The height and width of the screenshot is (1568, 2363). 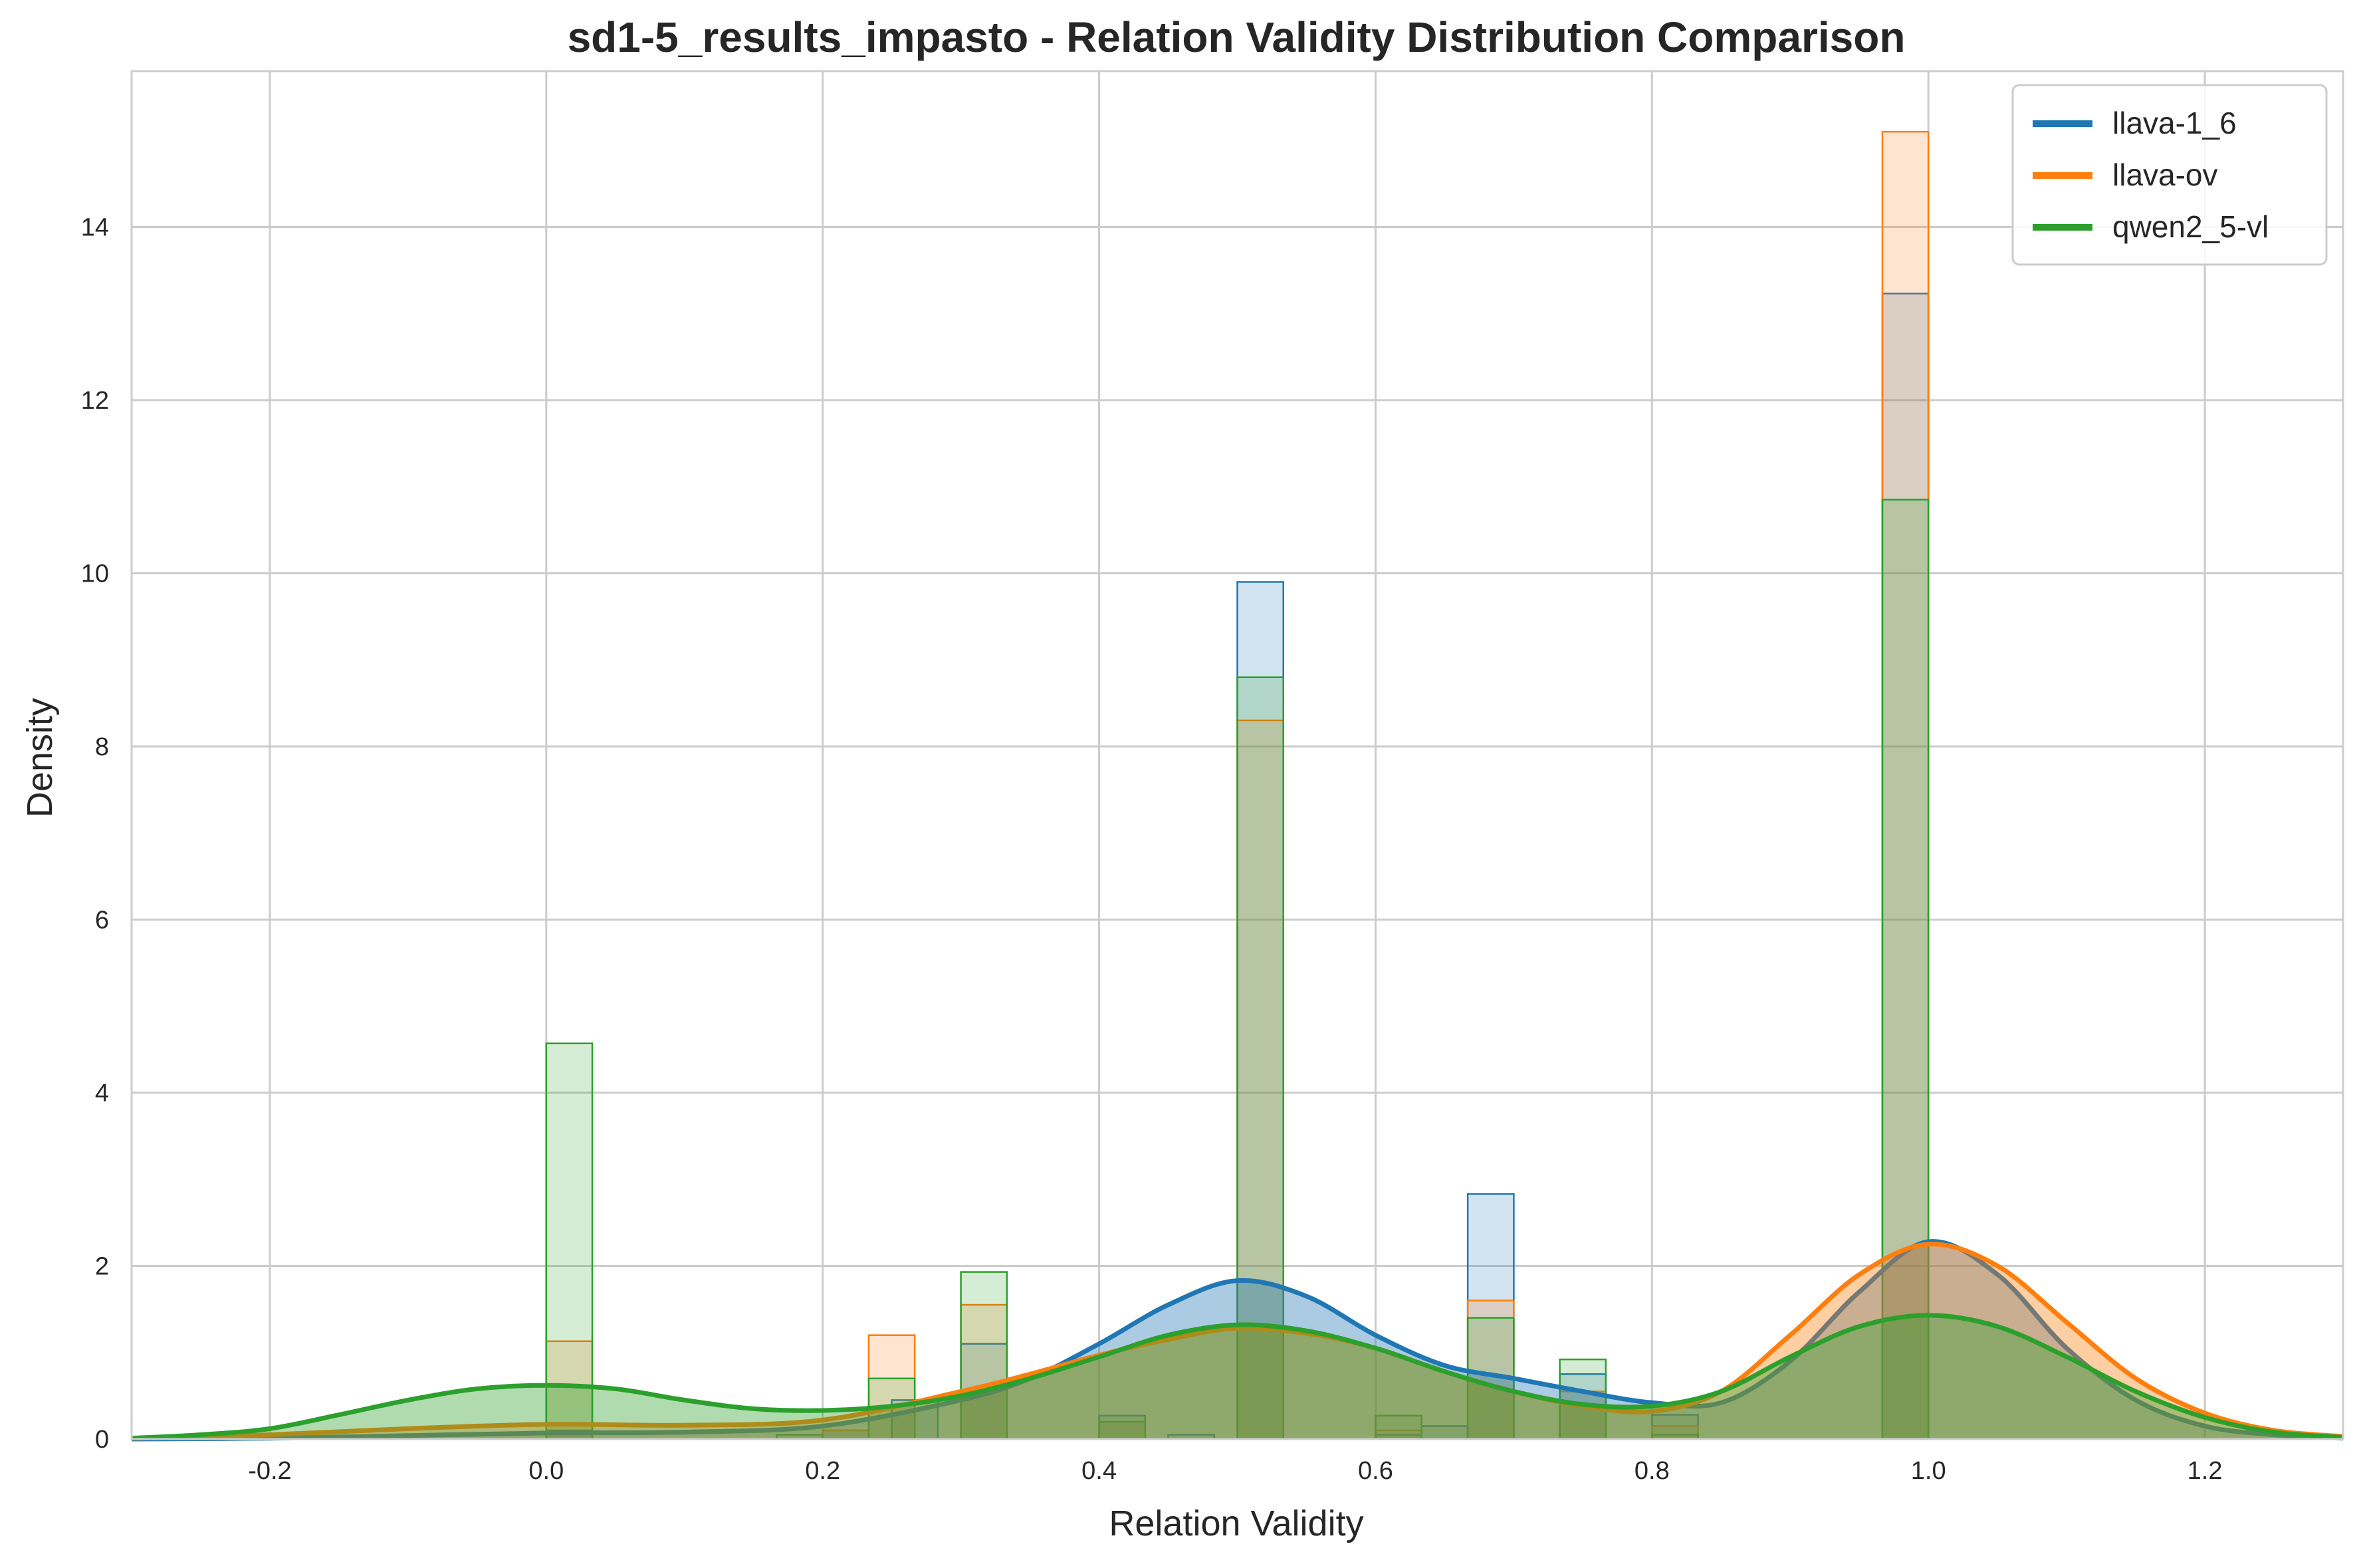 I want to click on x-axis-ticks: -0.2 0.0 0.2 0.4 0.6 0.8 1.0 1.2, so click(x=1235, y=1471).